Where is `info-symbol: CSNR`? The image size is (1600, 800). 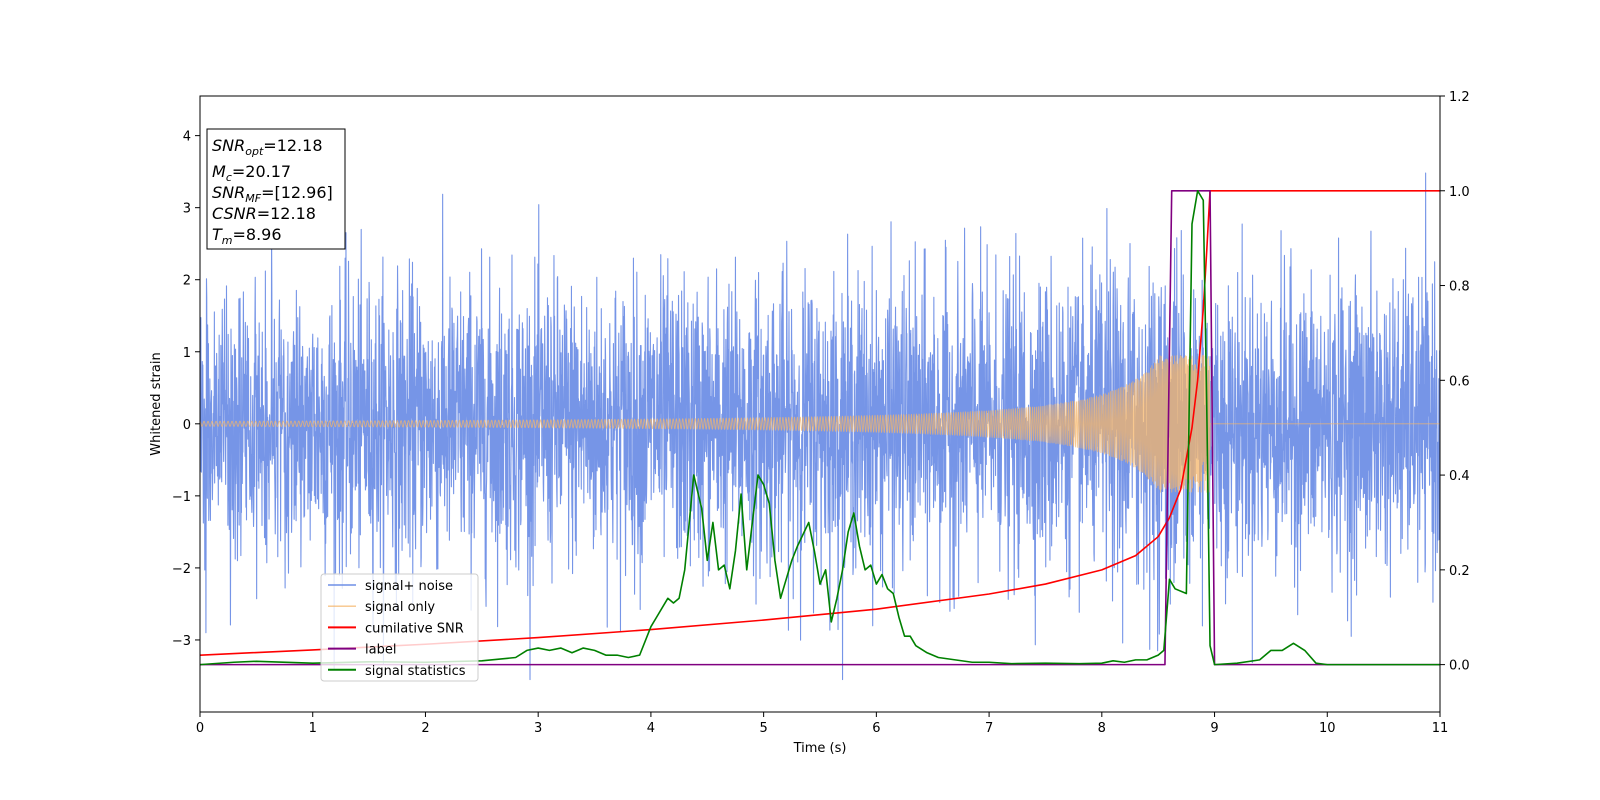 info-symbol: CSNR is located at coordinates (234, 213).